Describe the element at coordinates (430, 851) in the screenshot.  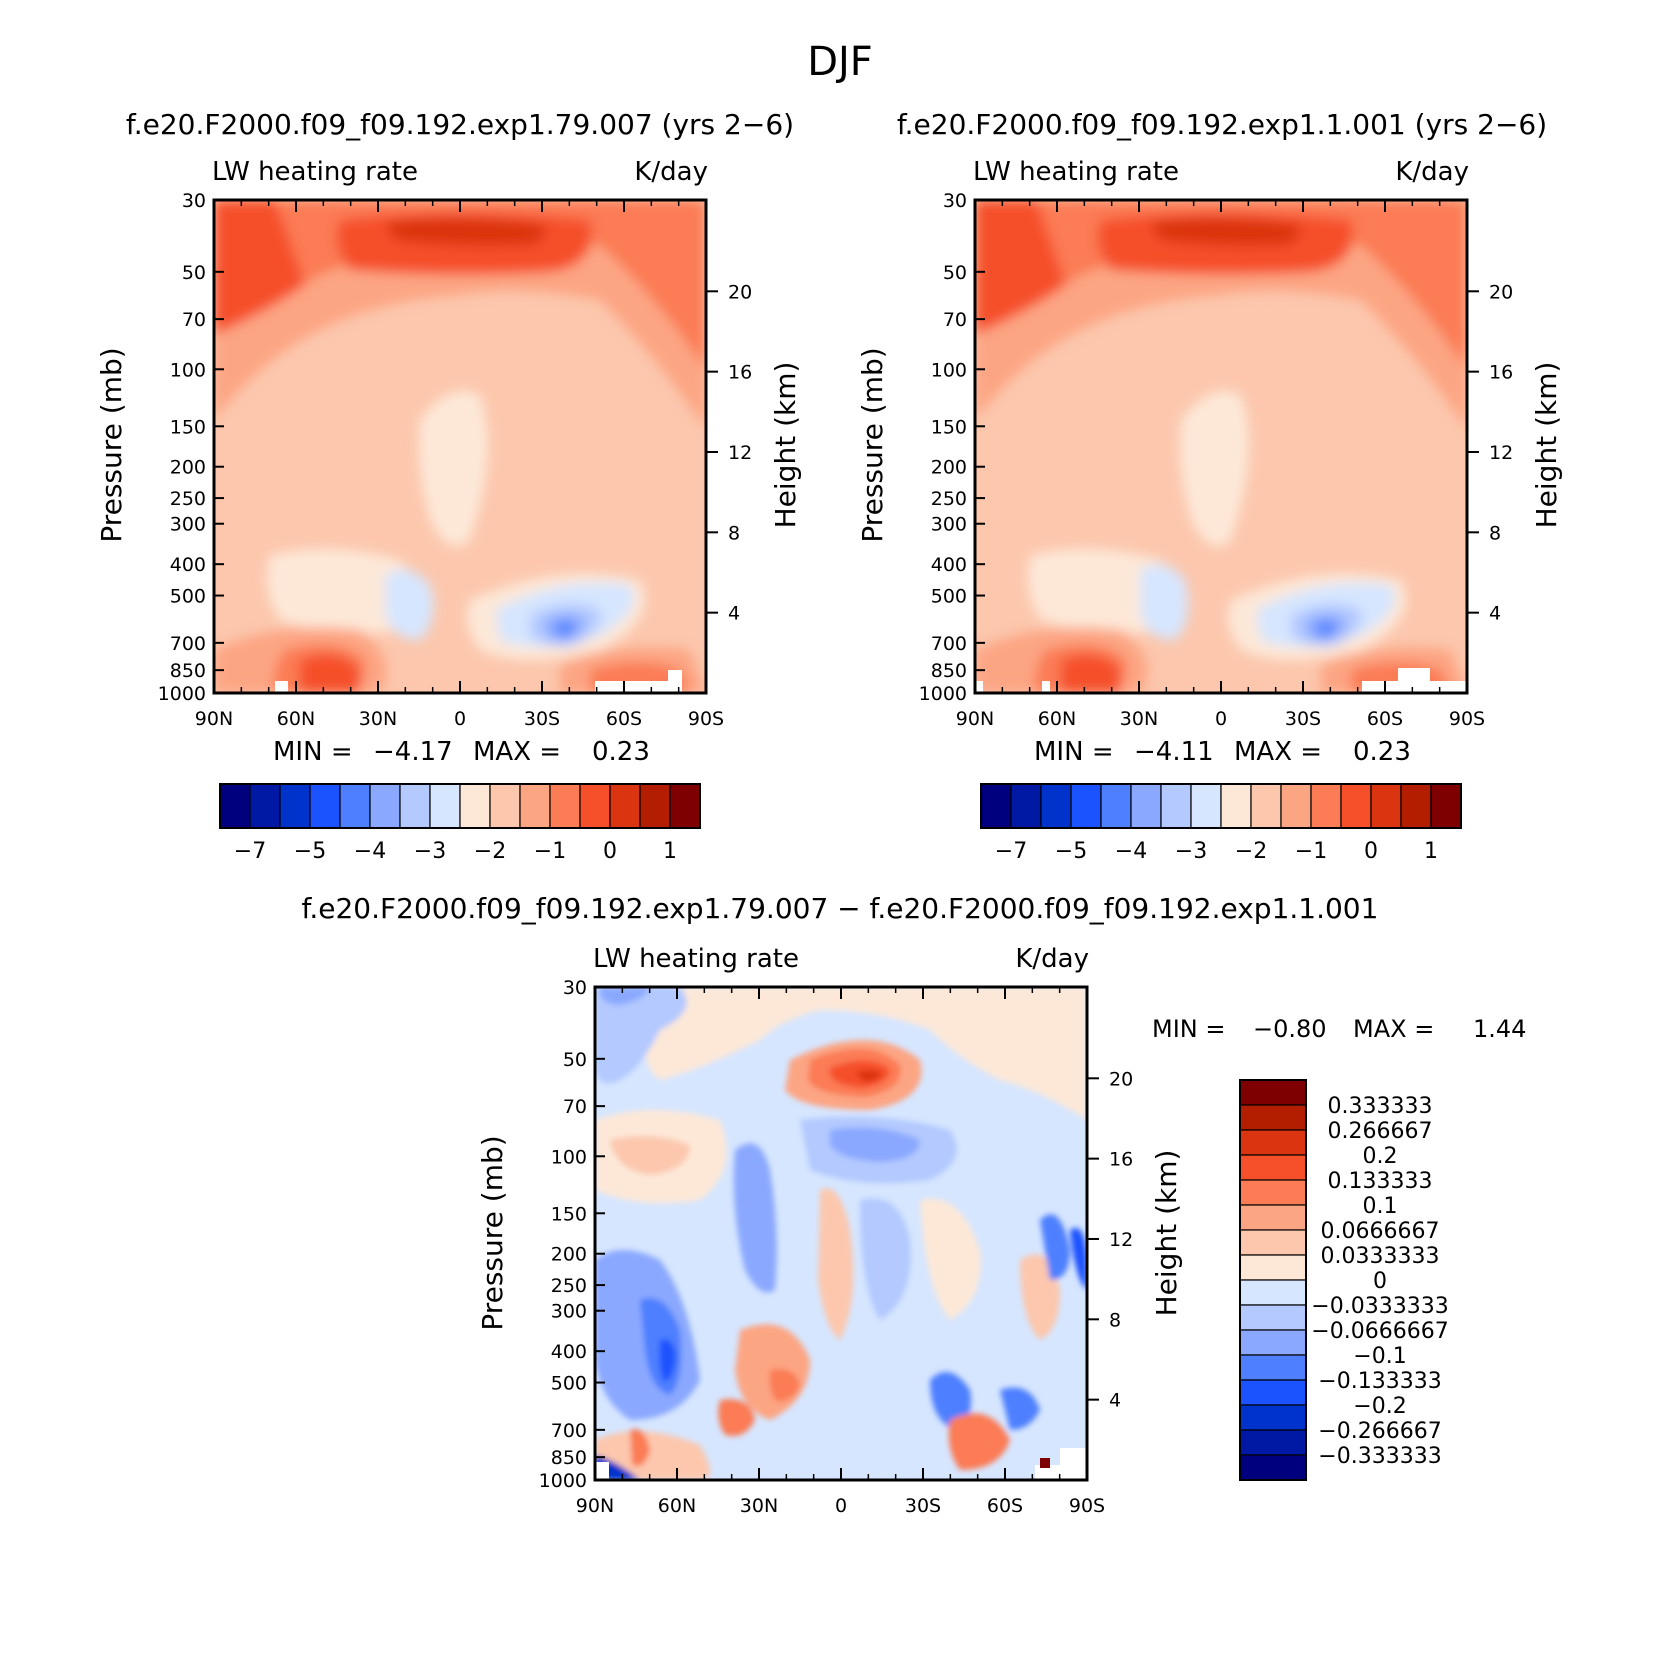
I see `colorbar-label: −3` at that location.